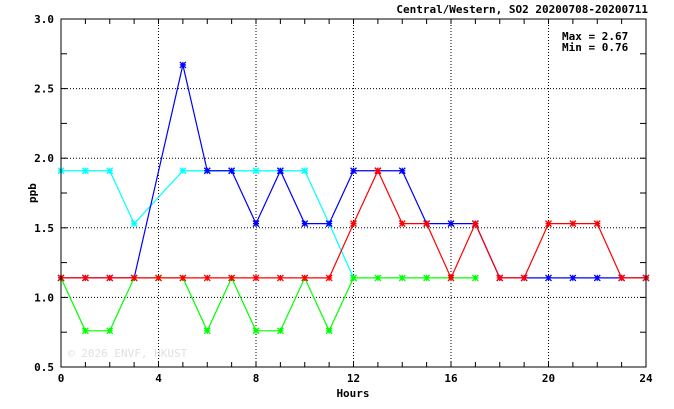 The image size is (674, 409). I want to click on watermark: © 2026 ENVF, HKUST, so click(128, 353).